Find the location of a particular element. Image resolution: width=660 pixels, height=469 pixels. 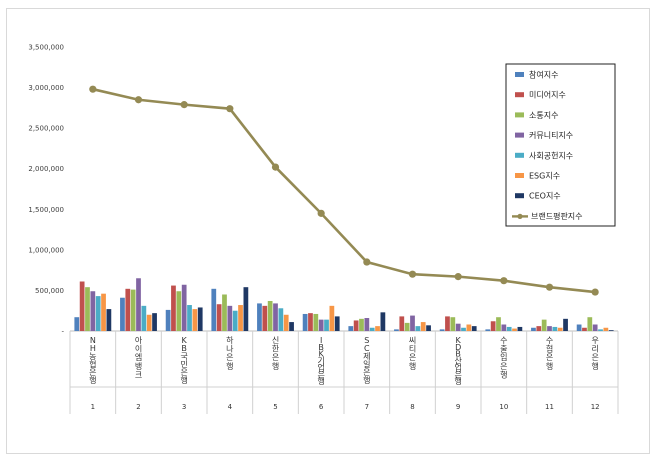

rank-label: 7 is located at coordinates (367, 407).